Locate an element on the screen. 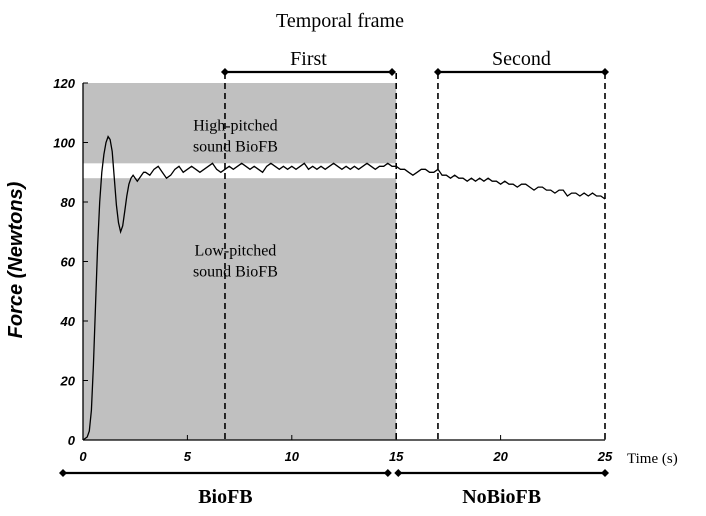  y-tick-label: 120 is located at coordinates (64, 83).